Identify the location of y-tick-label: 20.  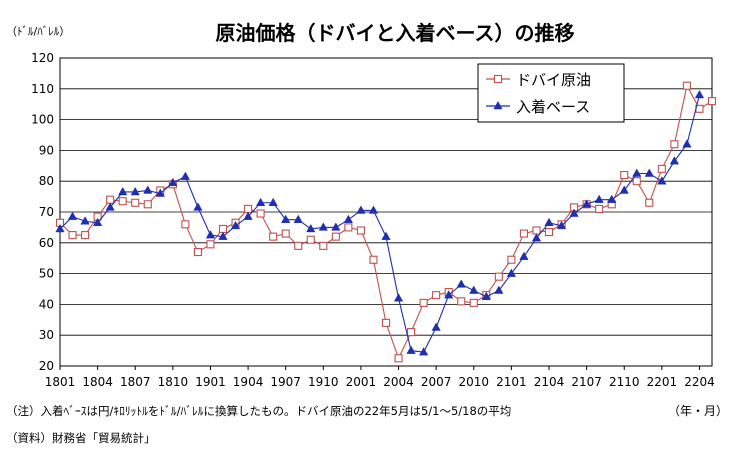
(46, 366).